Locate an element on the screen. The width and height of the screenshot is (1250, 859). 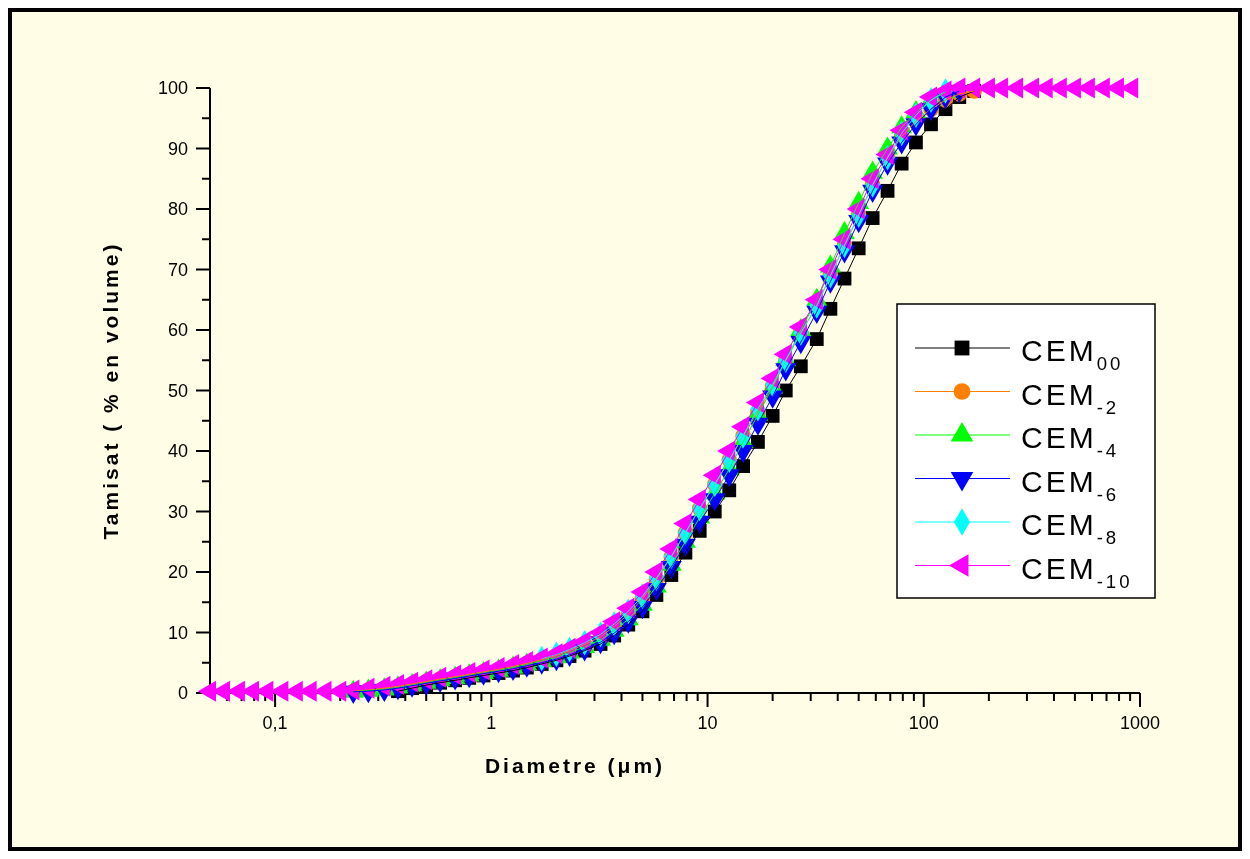
y-tick-label: 70 is located at coordinates (177, 269).